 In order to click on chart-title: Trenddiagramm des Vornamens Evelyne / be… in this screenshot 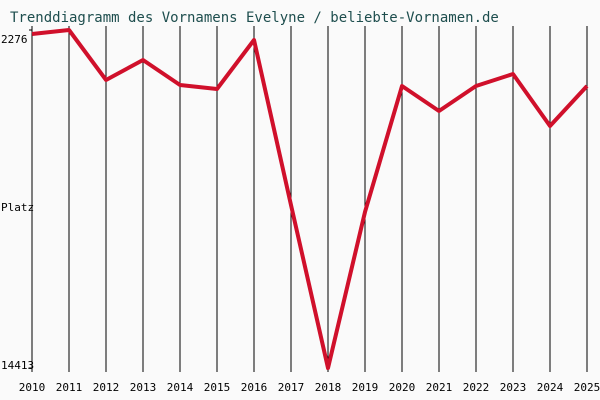, I will do `click(254, 18)`.